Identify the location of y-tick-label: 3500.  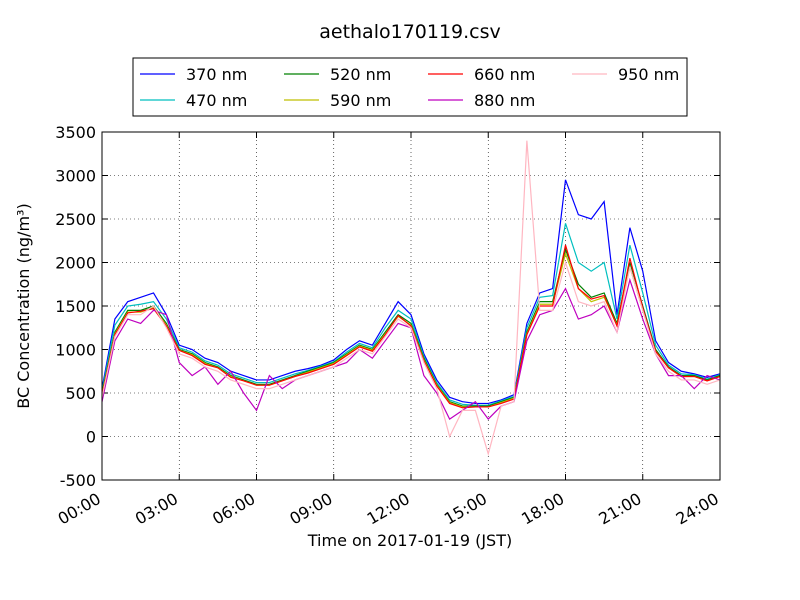
(75, 132).